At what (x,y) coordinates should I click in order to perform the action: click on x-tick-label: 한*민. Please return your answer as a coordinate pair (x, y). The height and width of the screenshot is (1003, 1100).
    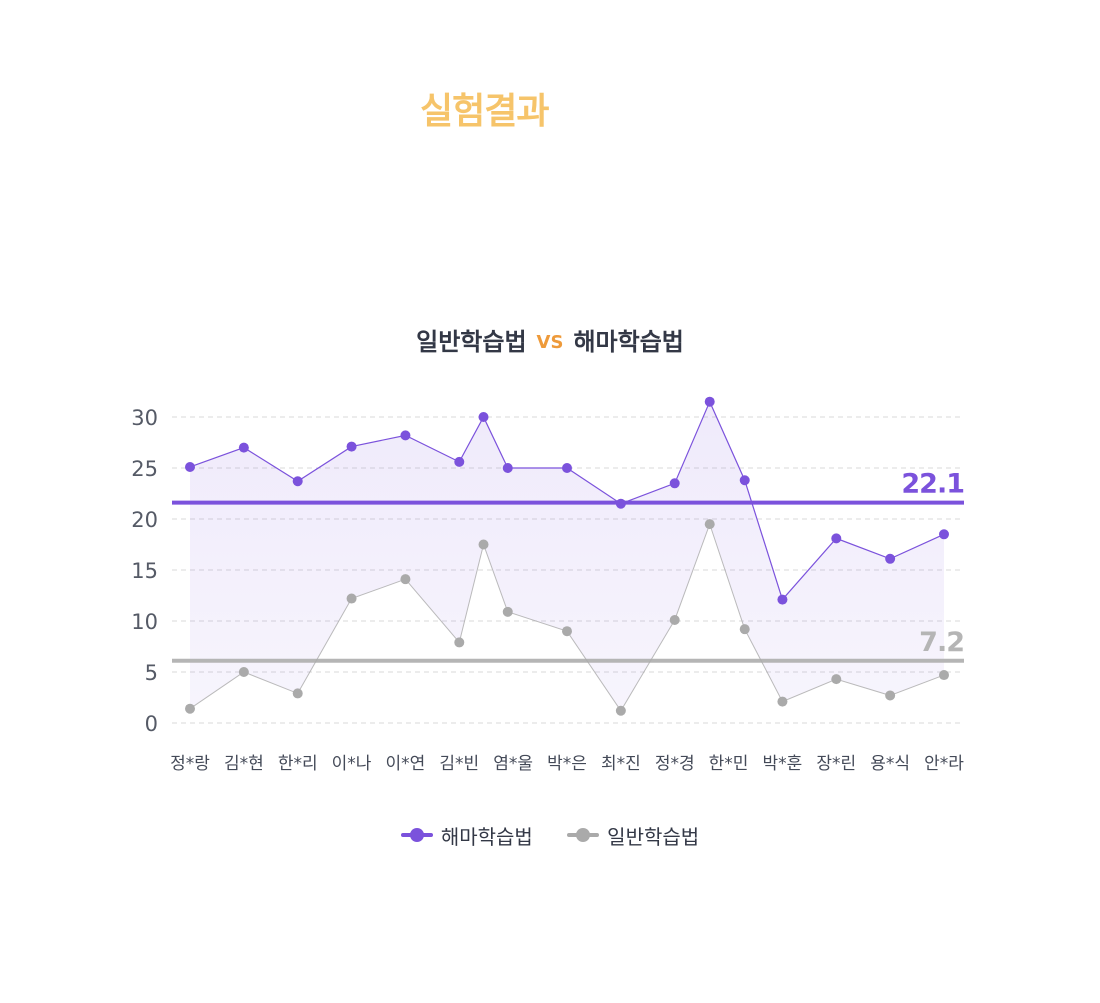
    Looking at the image, I should click on (729, 764).